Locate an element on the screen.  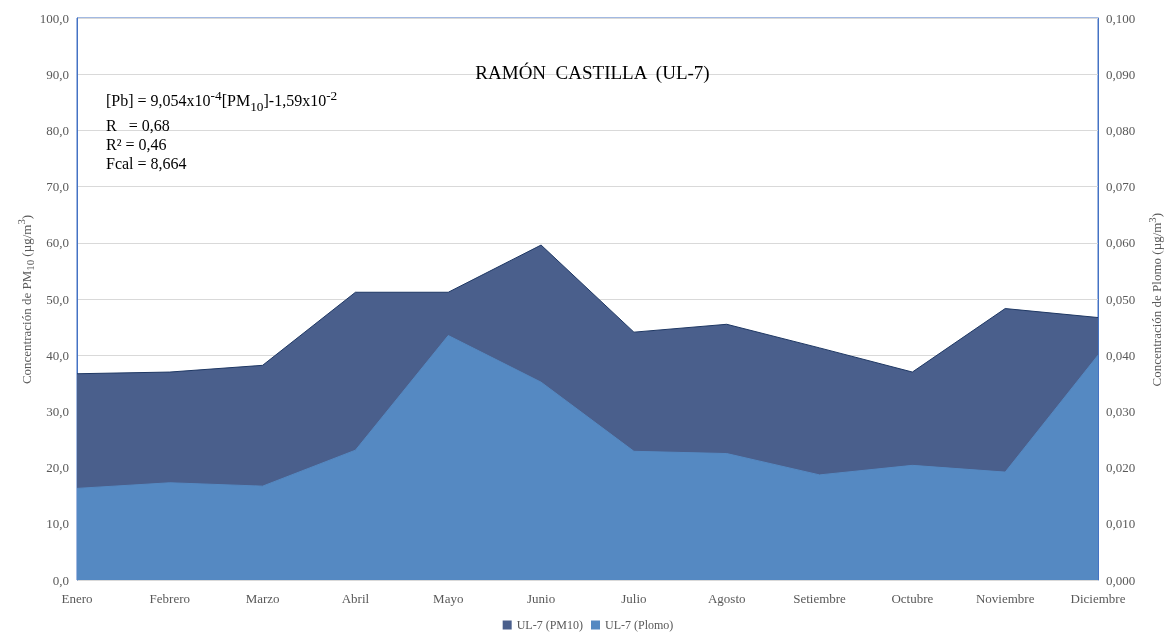
y-tick-label: 70,0 is located at coordinates (57, 187).